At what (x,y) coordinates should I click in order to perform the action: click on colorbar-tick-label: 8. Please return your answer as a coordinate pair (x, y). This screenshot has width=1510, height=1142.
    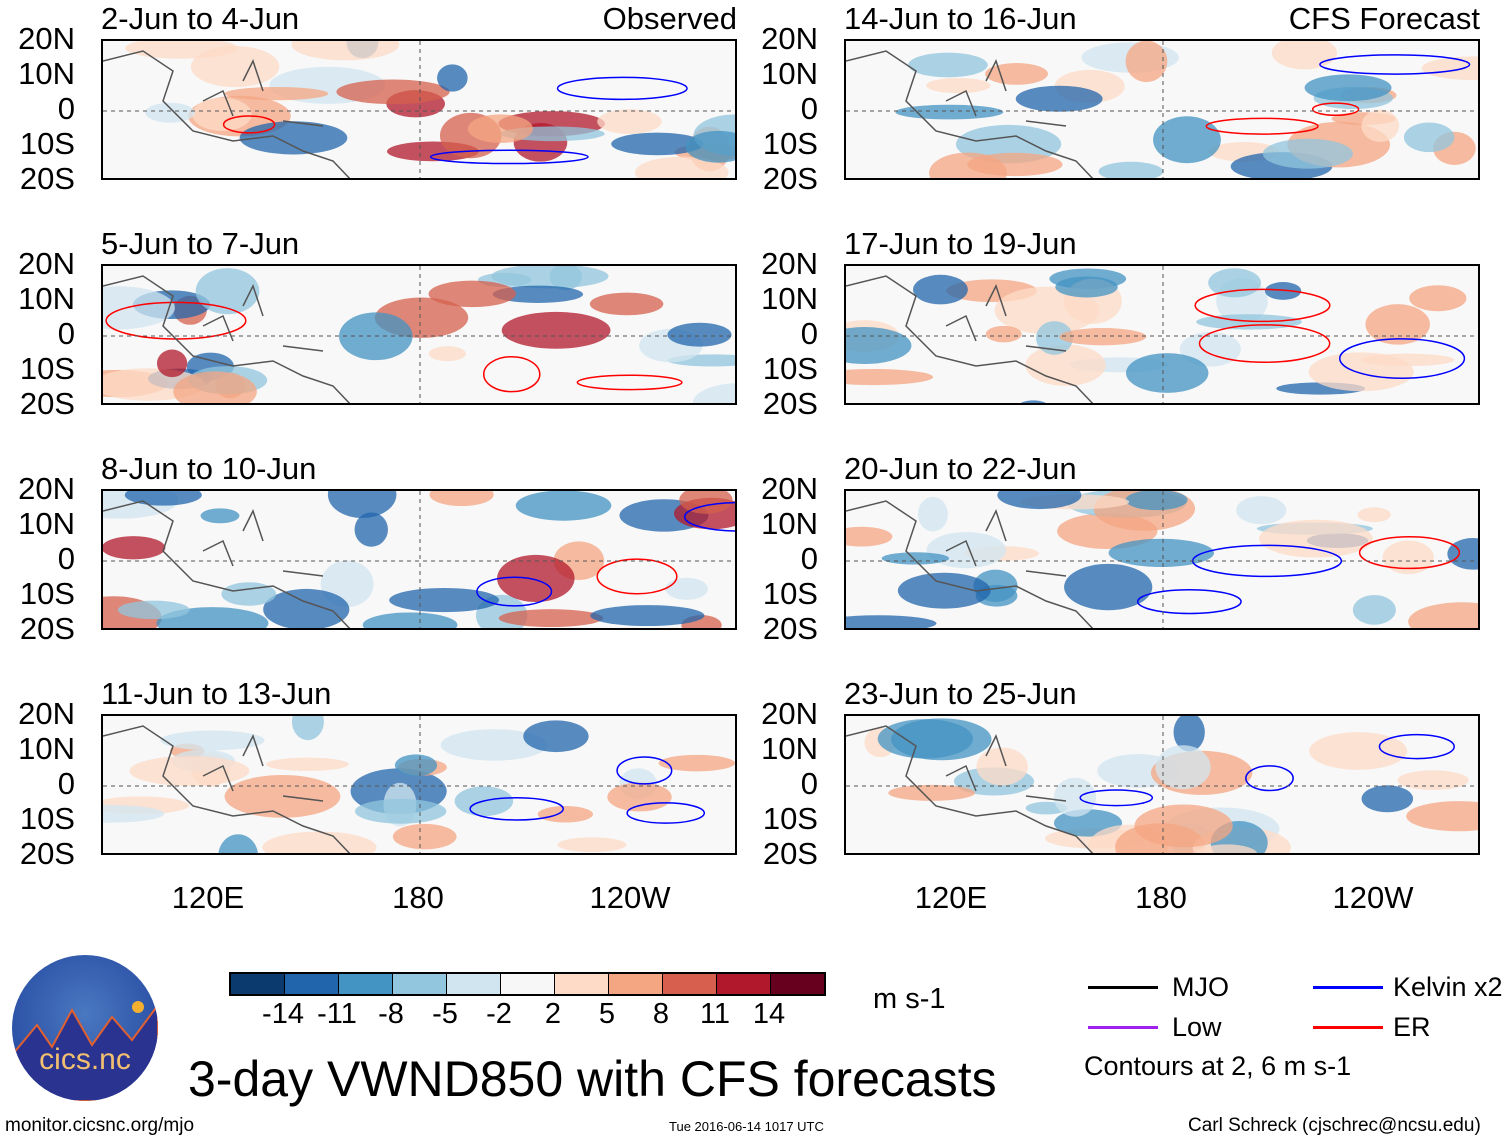
    Looking at the image, I should click on (661, 1014).